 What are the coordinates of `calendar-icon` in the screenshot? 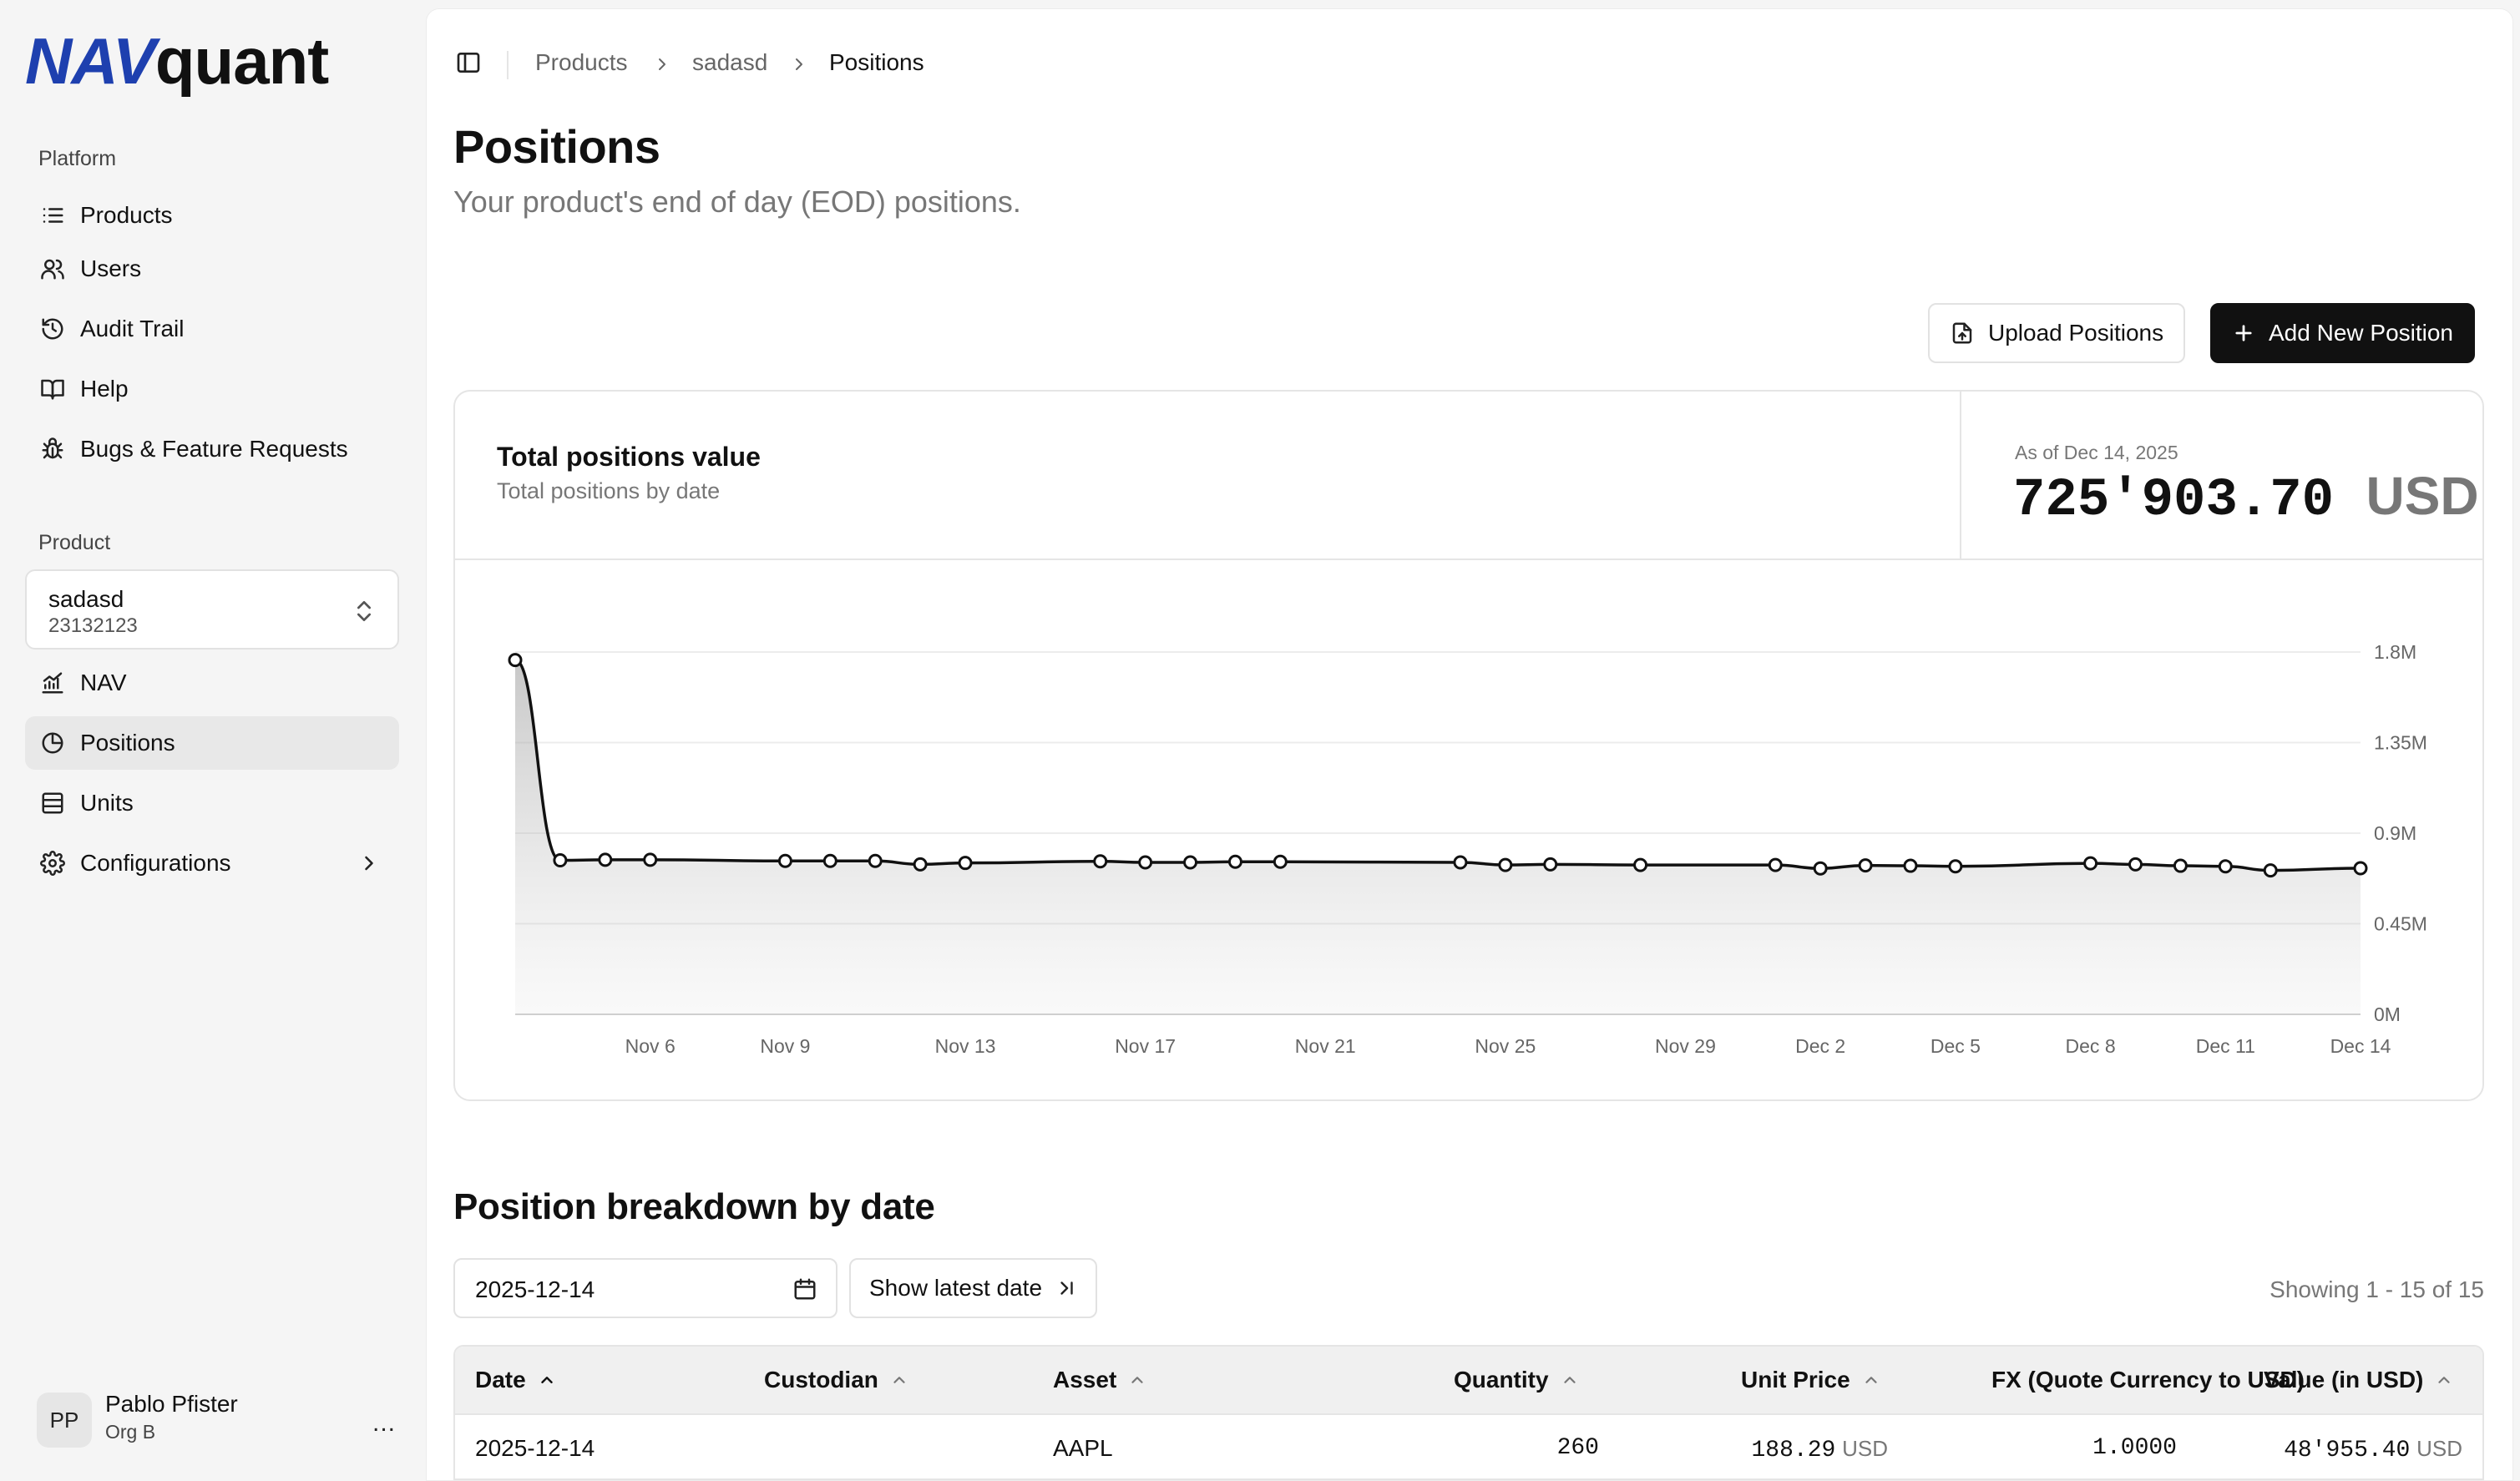 It's located at (804, 1291).